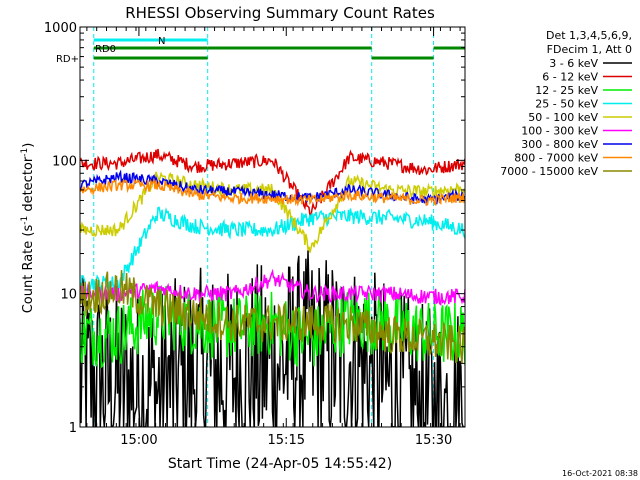 The width and height of the screenshot is (640, 480). I want to click on legend-entry-label: 300 - 800 keV, so click(559, 144).